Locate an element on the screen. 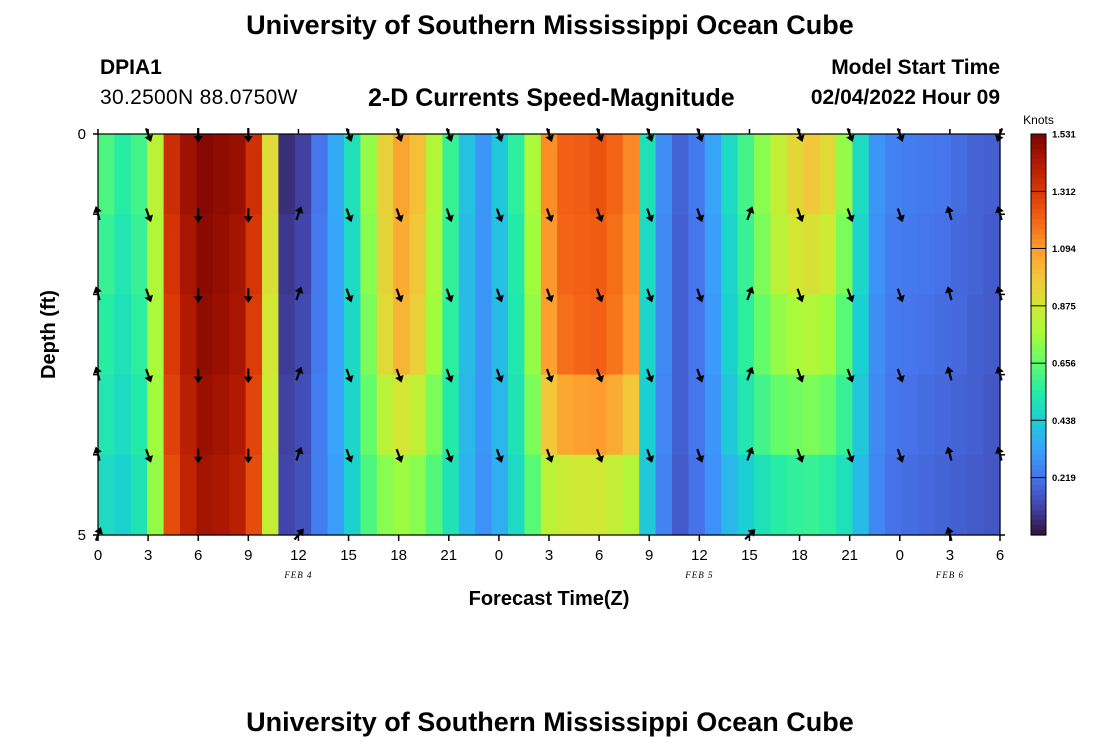 This screenshot has width=1100, height=750. x-tick-label: 3 is located at coordinates (950, 555).